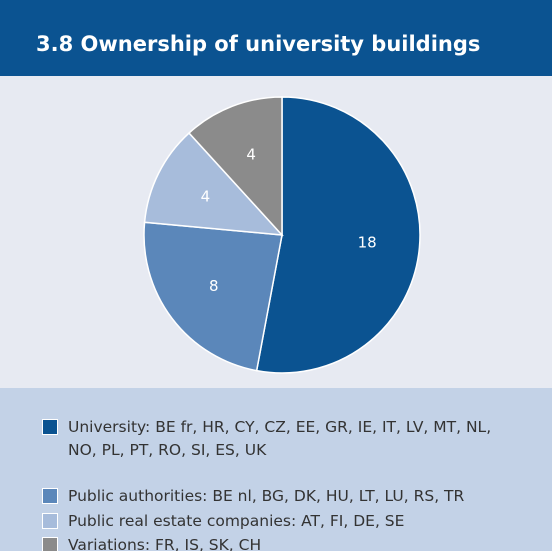 The width and height of the screenshot is (552, 551). I want to click on chart-title: 3.8 Ownership of university buildings, so click(258, 44).